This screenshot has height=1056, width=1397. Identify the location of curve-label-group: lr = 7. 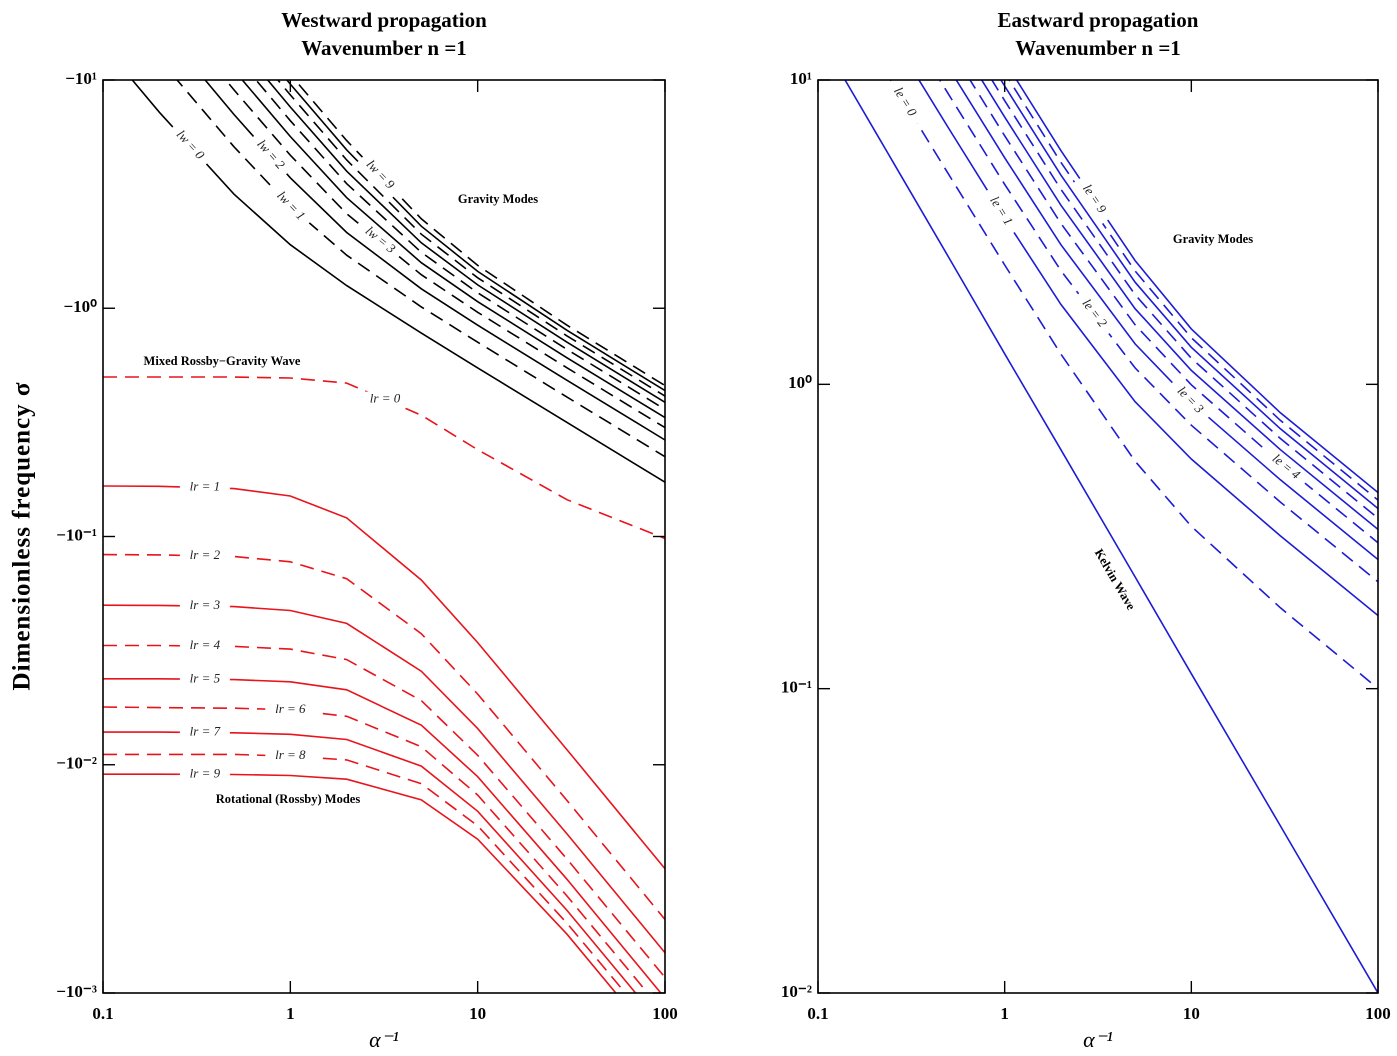
(204, 732).